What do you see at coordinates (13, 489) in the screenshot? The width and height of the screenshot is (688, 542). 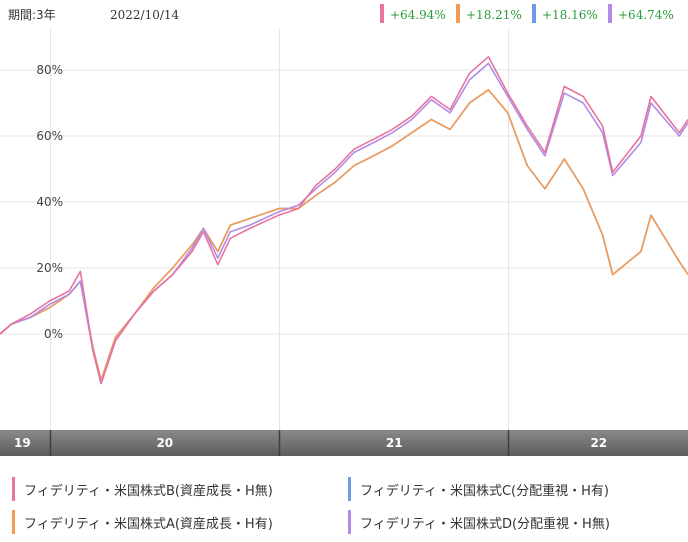 I see `legend-swatch-b` at bounding box center [13, 489].